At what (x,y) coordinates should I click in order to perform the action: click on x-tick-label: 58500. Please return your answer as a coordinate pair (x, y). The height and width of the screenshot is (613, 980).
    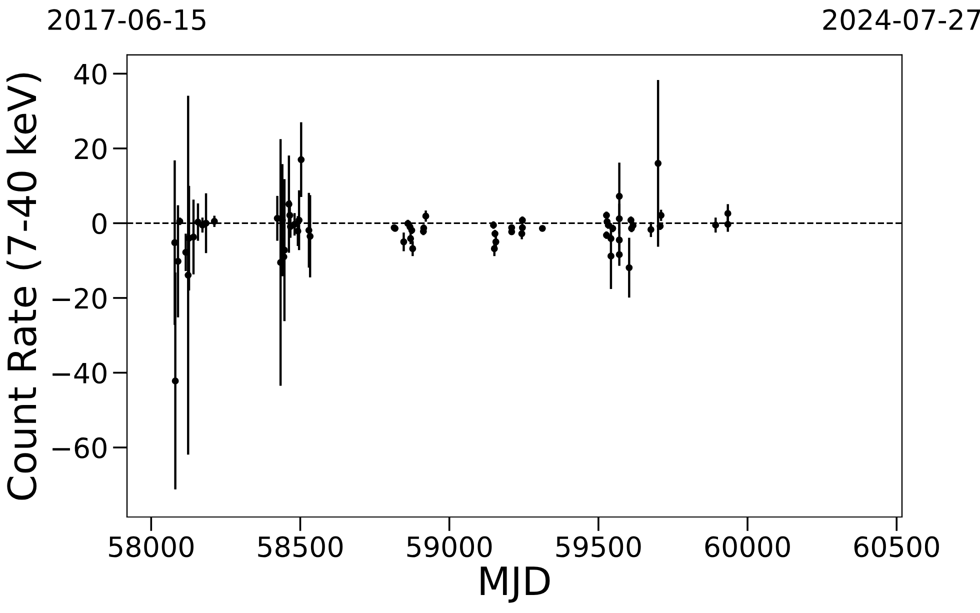
    Looking at the image, I should click on (300, 547).